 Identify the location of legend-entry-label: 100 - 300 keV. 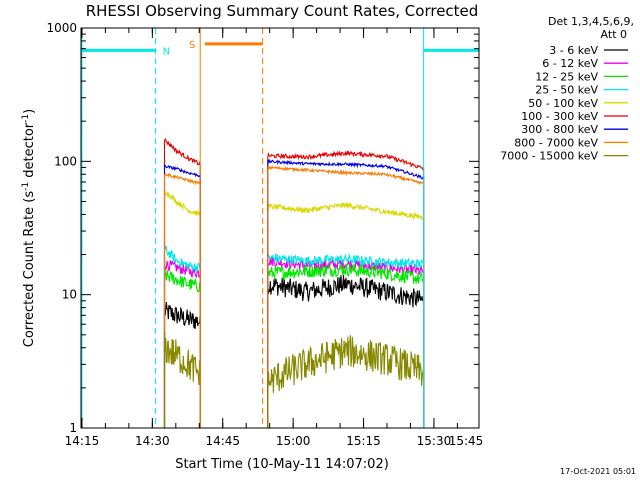
(559, 116).